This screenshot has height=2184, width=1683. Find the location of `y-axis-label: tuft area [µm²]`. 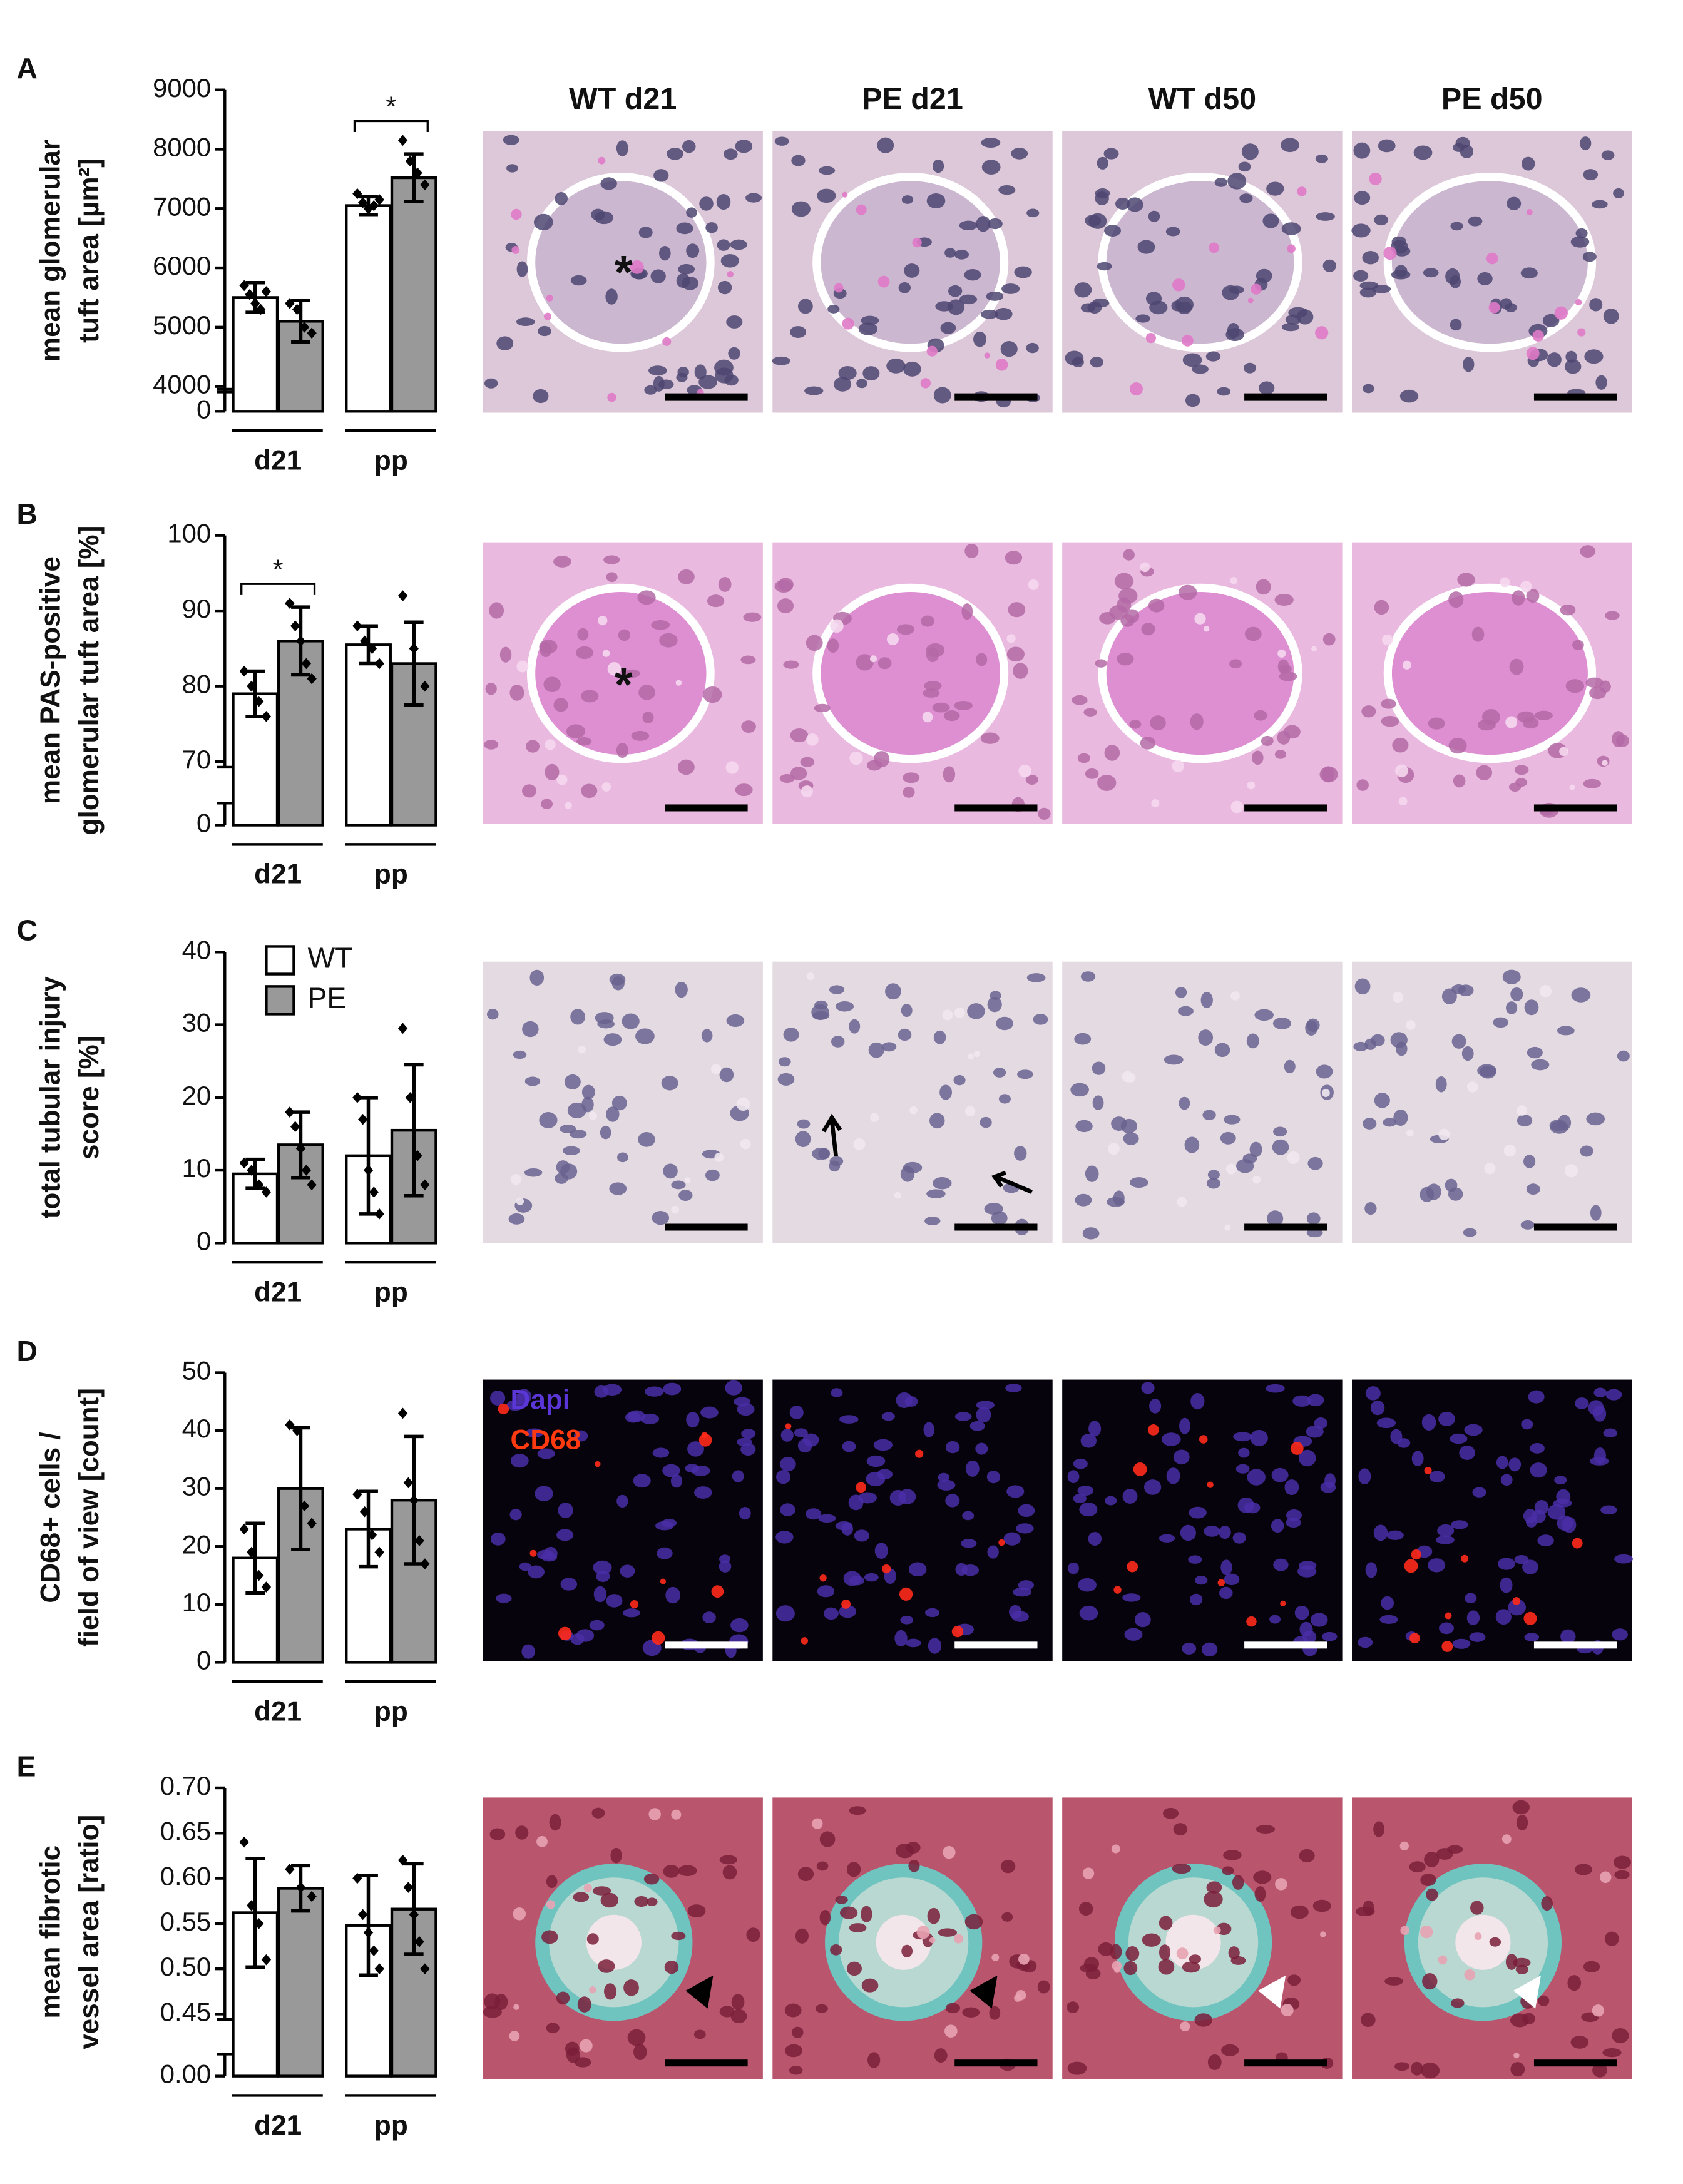

y-axis-label: tuft area [µm²] is located at coordinates (89, 251).